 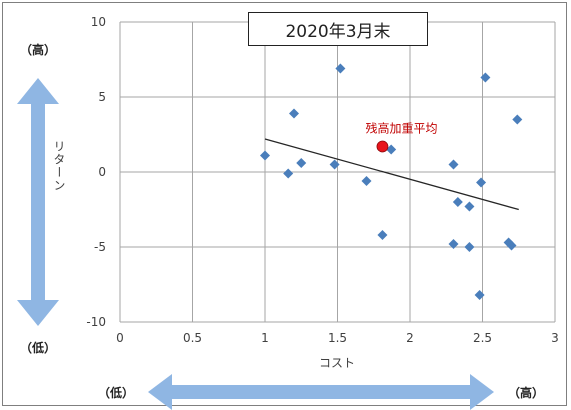 I want to click on x-high-label: （高）, so click(x=526, y=392).